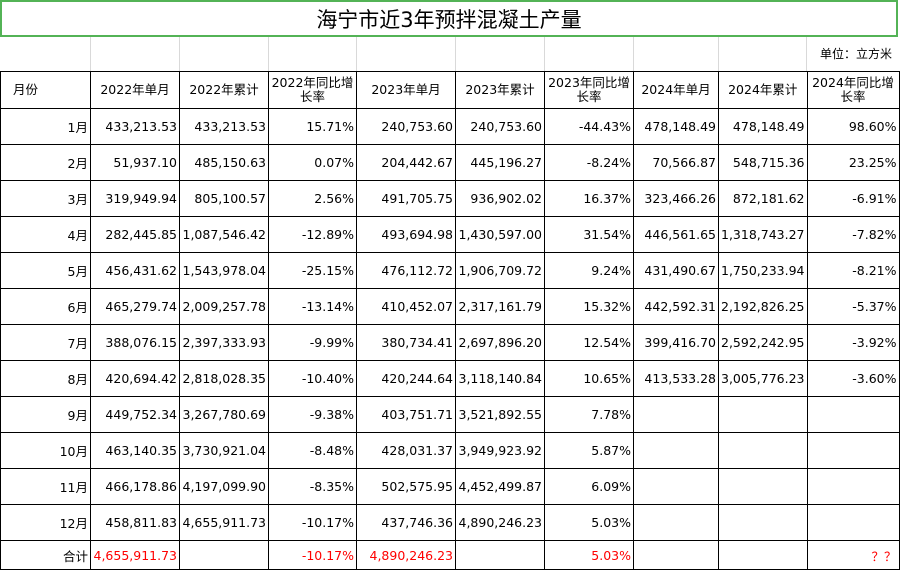 The width and height of the screenshot is (900, 570). What do you see at coordinates (45, 450) in the screenshot?
I see `month-cell: 10月` at bounding box center [45, 450].